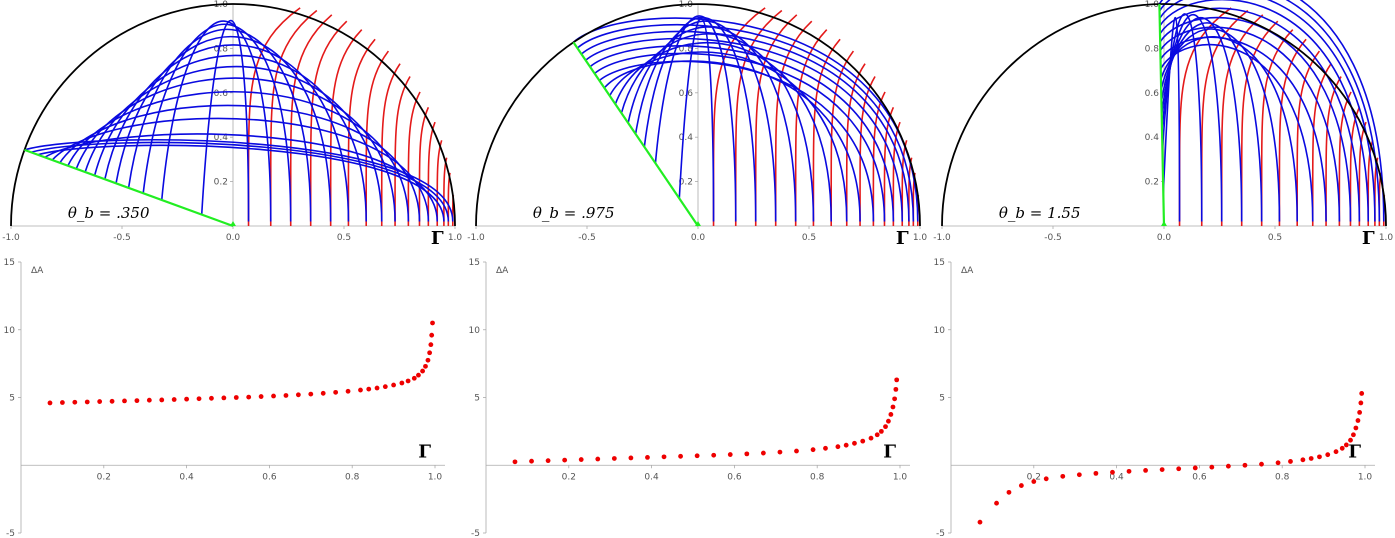 This screenshot has height=538, width=1395. I want to click on y-tick-label: 0.2, so click(686, 183).